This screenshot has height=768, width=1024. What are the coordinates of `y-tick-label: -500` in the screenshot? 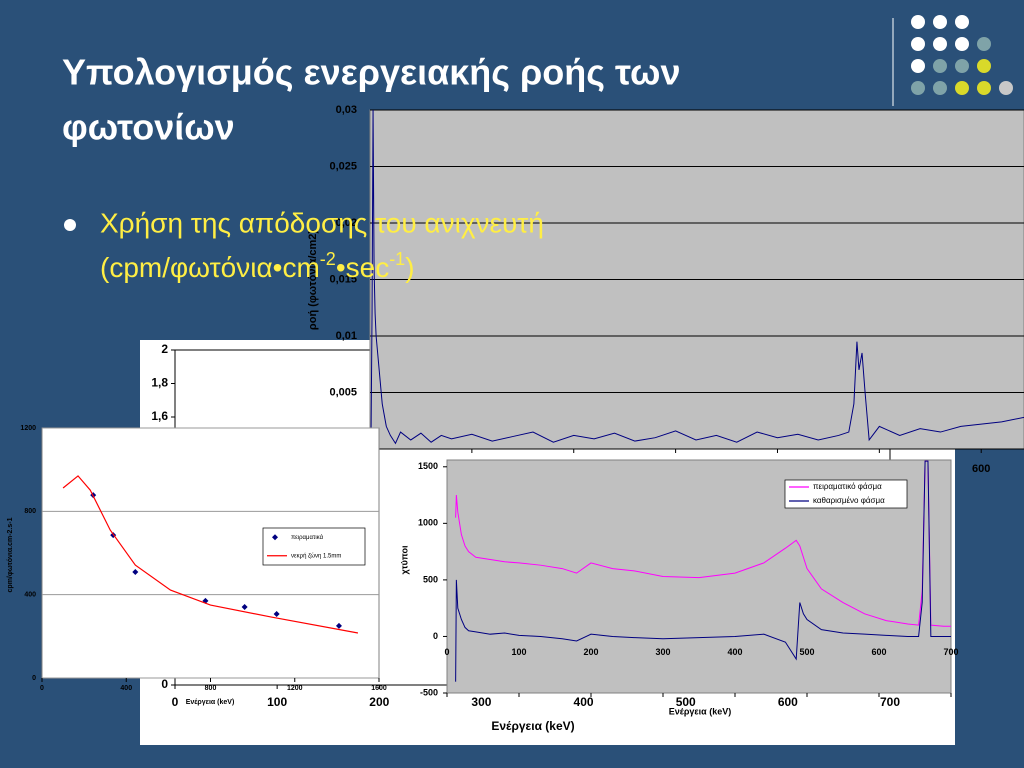 It's located at (429, 692).